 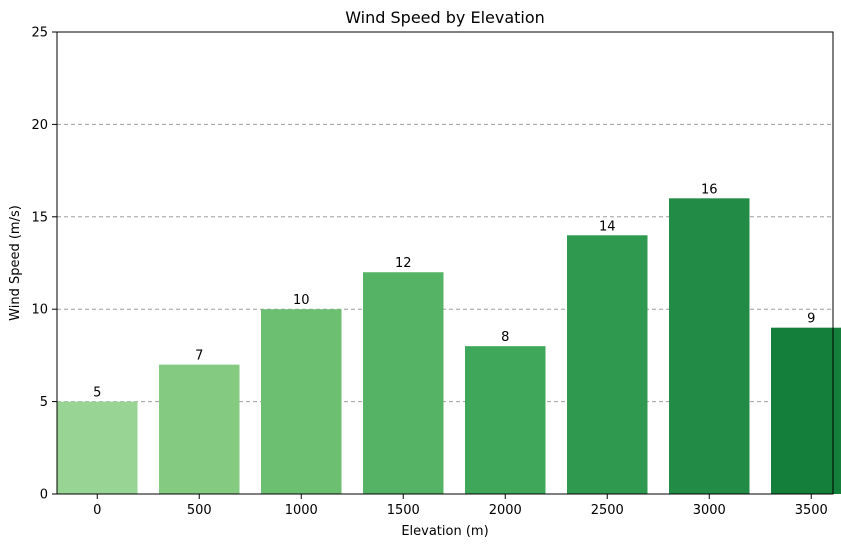 I want to click on data-label-3500: 9, so click(x=811, y=319).